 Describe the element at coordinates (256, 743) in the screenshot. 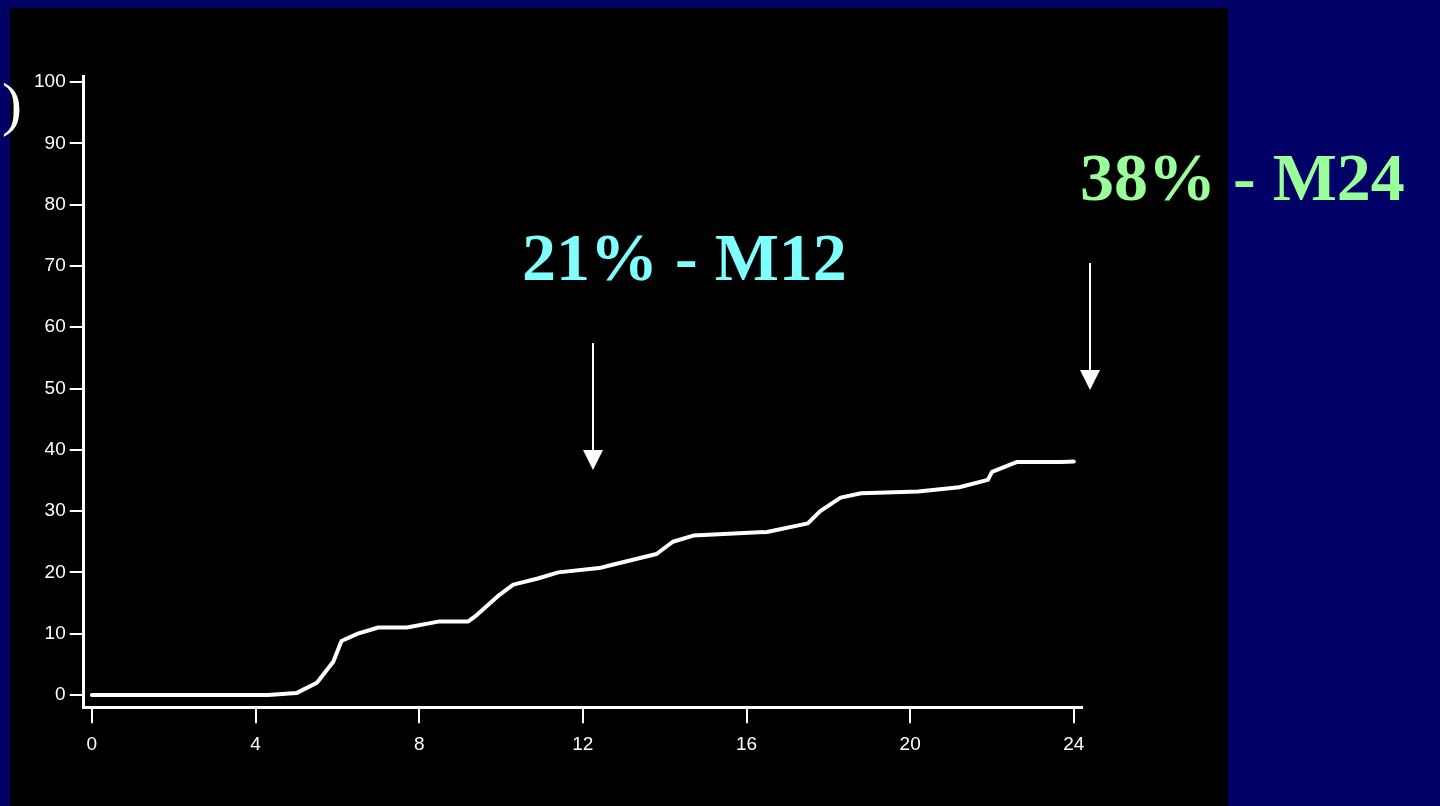

I see `x-tick-label: 4` at that location.